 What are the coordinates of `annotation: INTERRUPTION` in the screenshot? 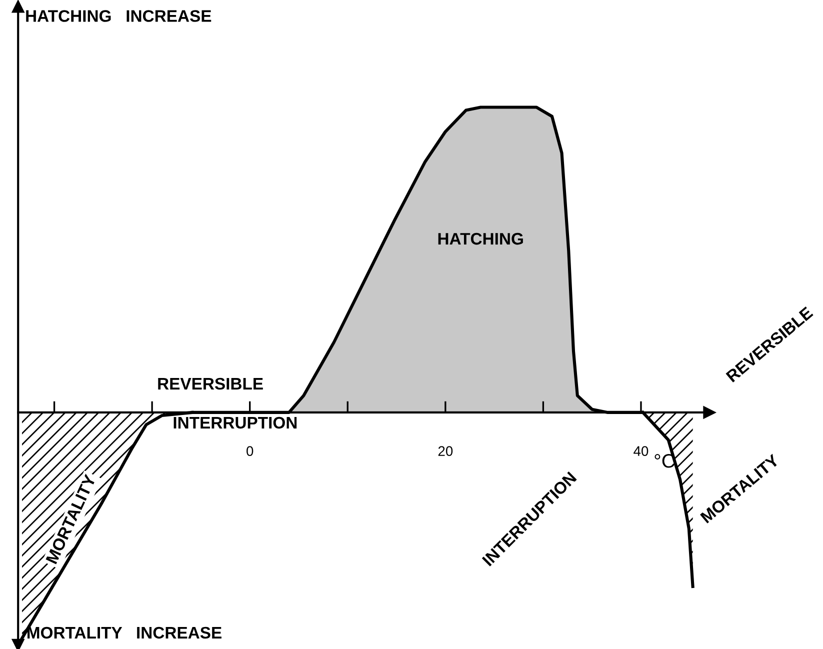 It's located at (235, 422).